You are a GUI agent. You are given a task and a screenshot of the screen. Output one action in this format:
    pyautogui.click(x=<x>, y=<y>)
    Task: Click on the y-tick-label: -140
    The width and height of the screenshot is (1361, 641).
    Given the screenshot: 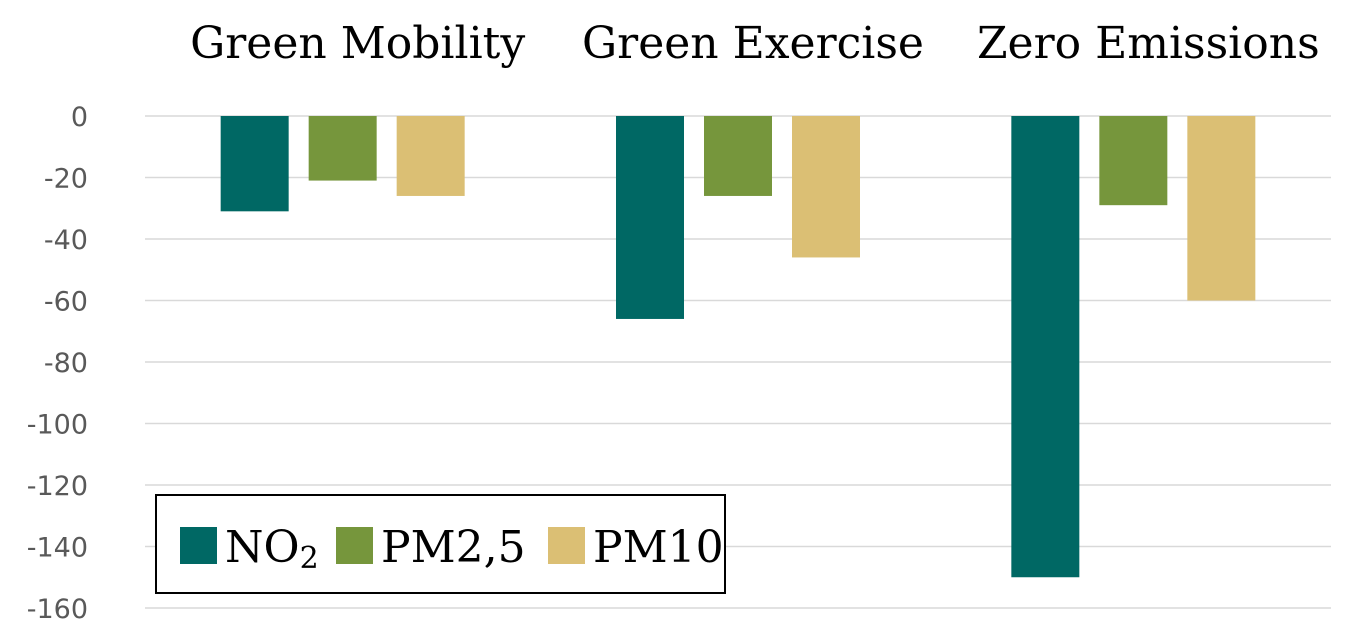 What is the action you would take?
    pyautogui.click(x=57, y=548)
    